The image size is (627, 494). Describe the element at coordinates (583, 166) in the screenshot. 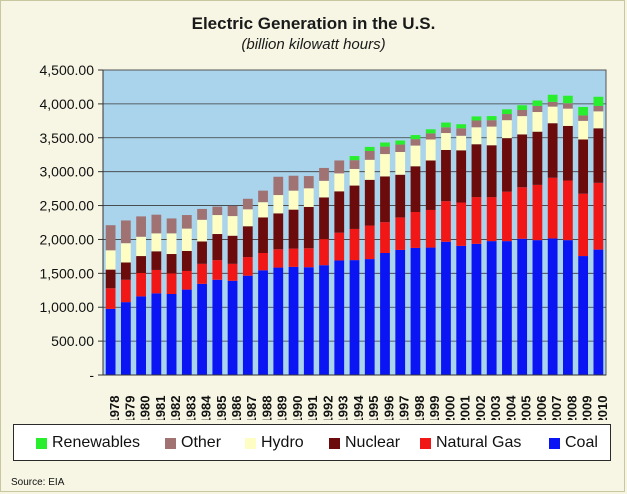

I see `bar-nuclear-2009` at that location.